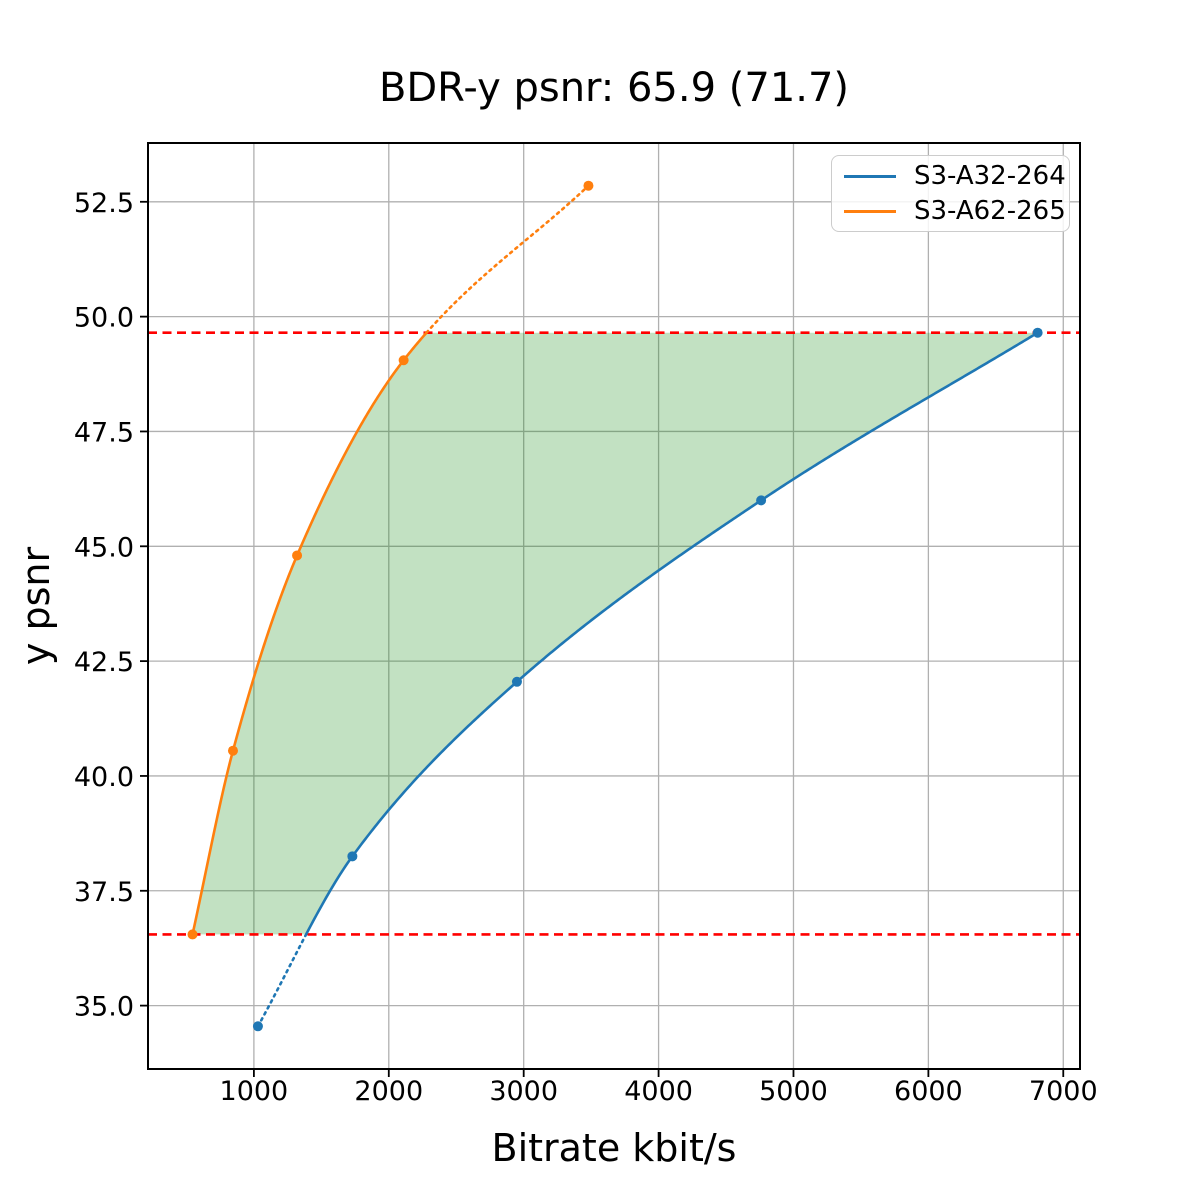 The width and height of the screenshot is (1200, 1200). Describe the element at coordinates (928, 1091) in the screenshot. I see `x-tick-label: 6000` at that location.